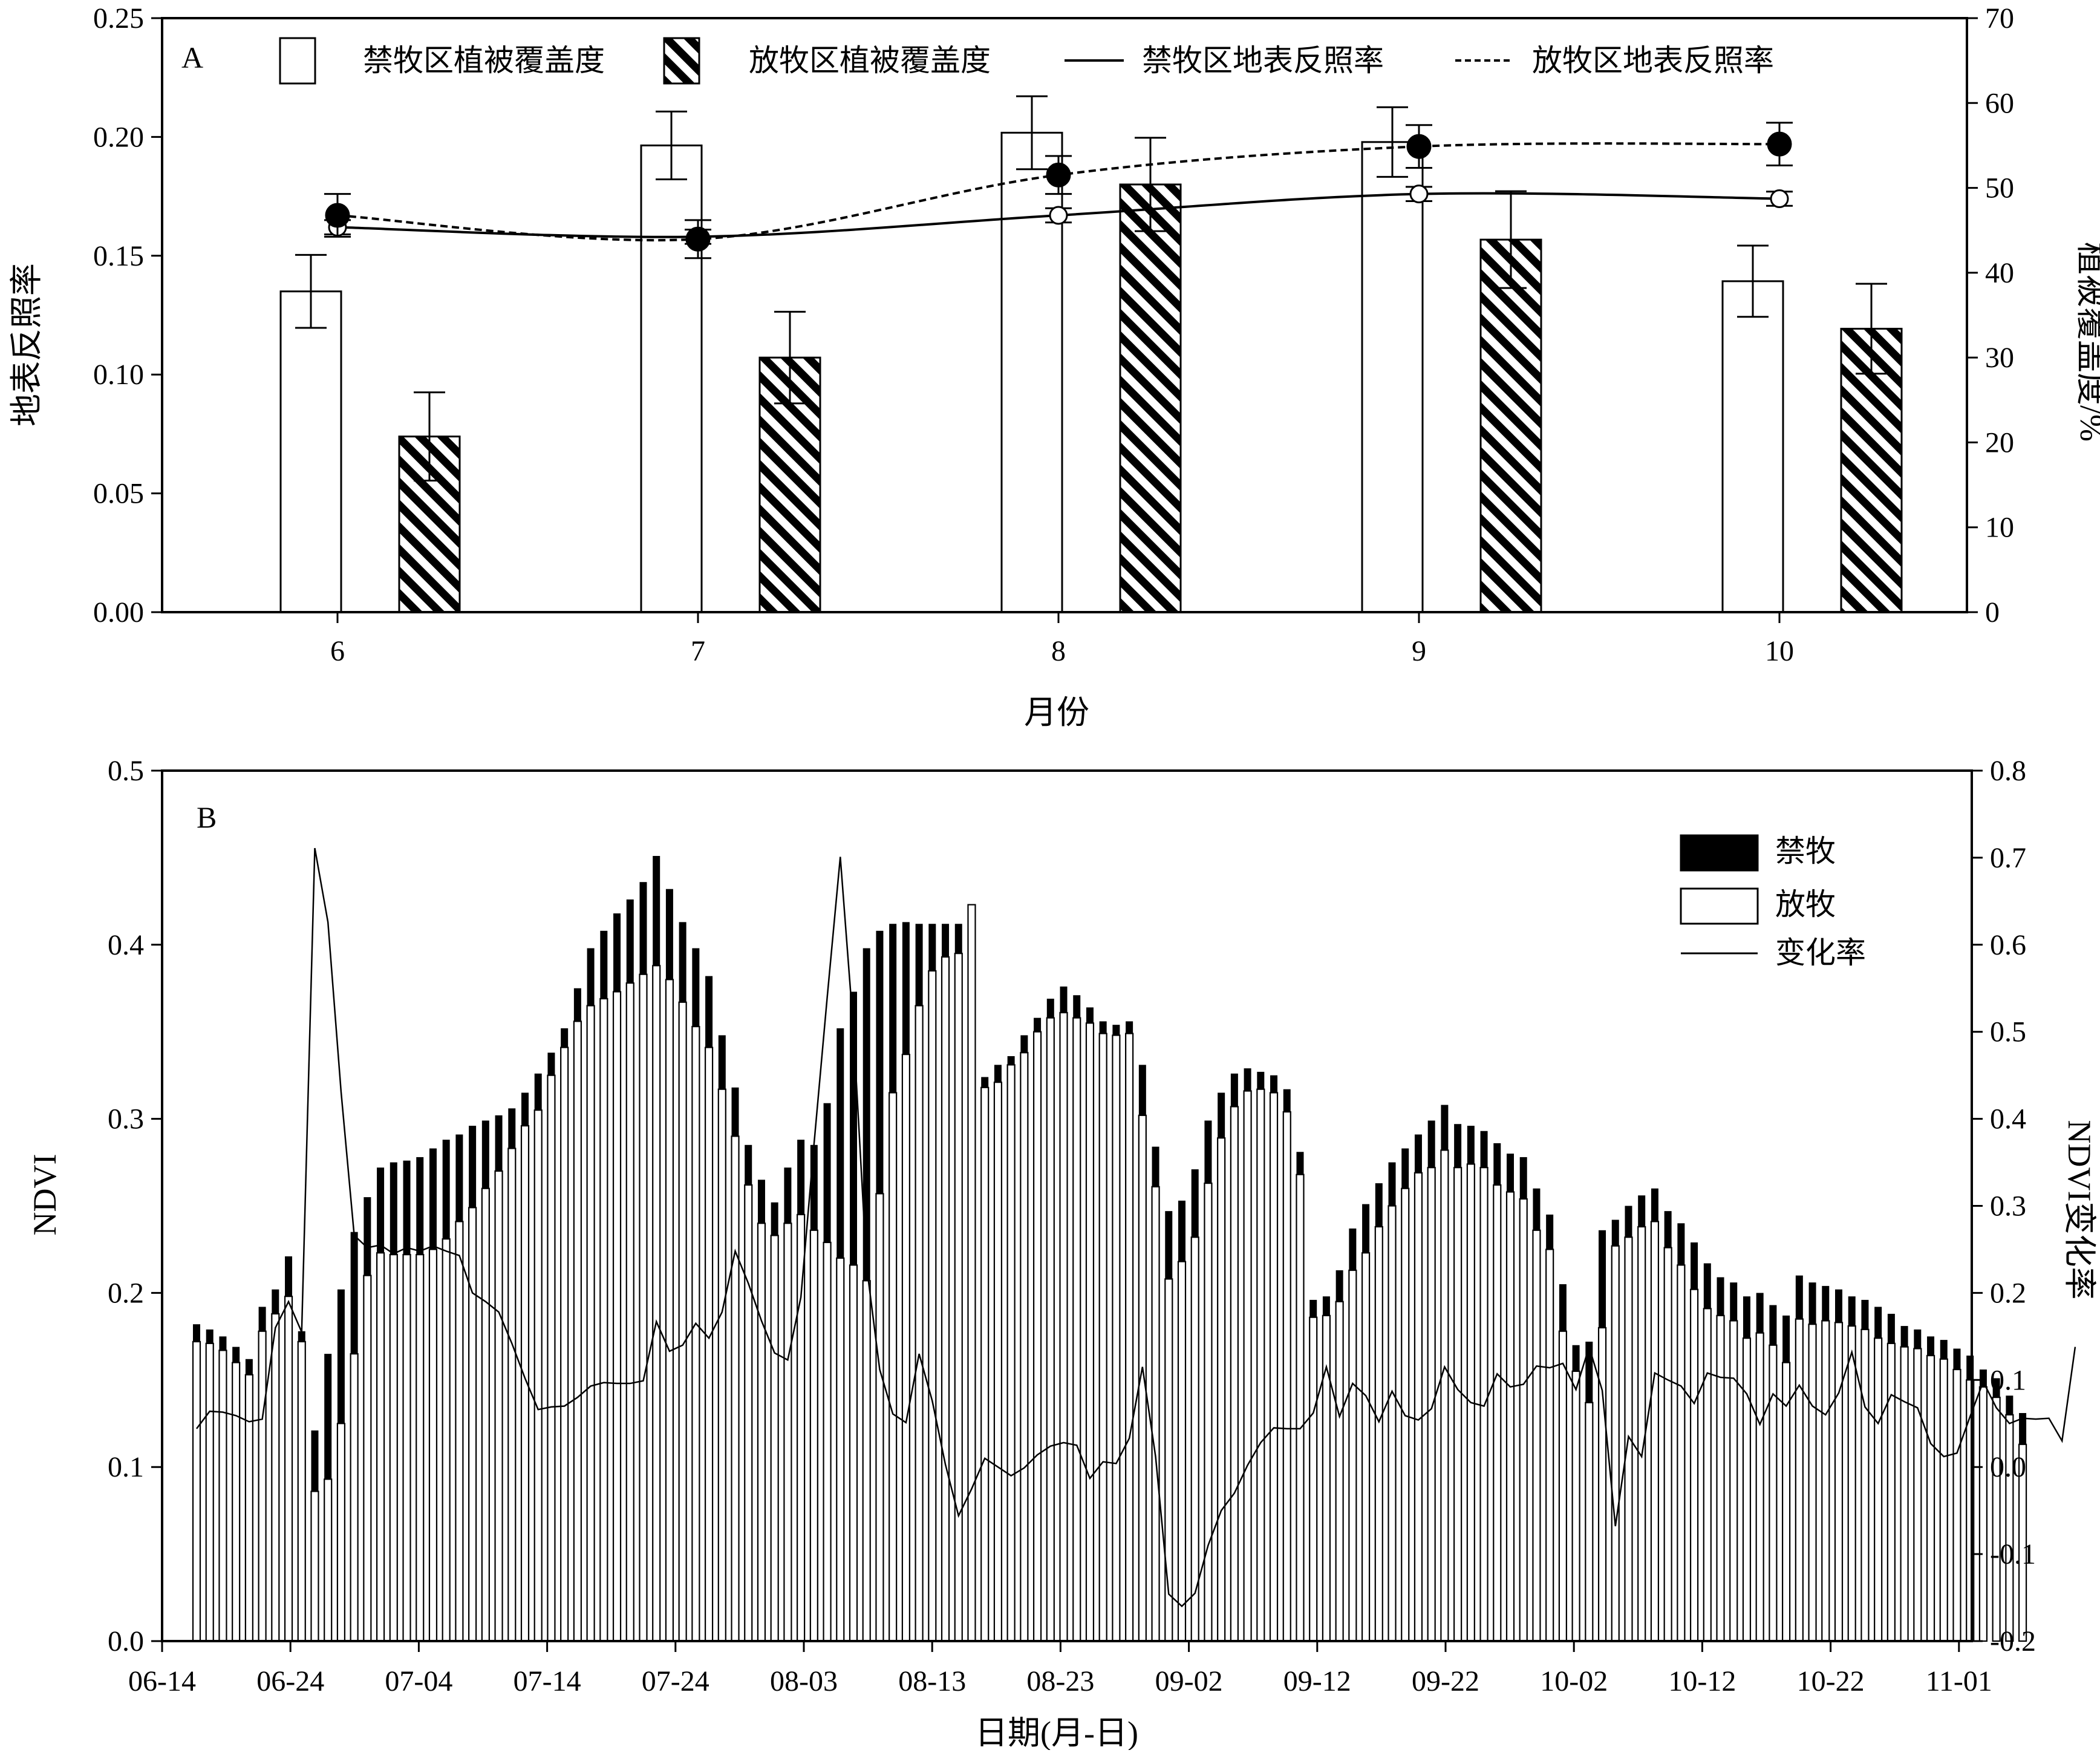 This screenshot has width=2100, height=1753. I want to click on a-x-tick-label: 6, so click(337, 651).